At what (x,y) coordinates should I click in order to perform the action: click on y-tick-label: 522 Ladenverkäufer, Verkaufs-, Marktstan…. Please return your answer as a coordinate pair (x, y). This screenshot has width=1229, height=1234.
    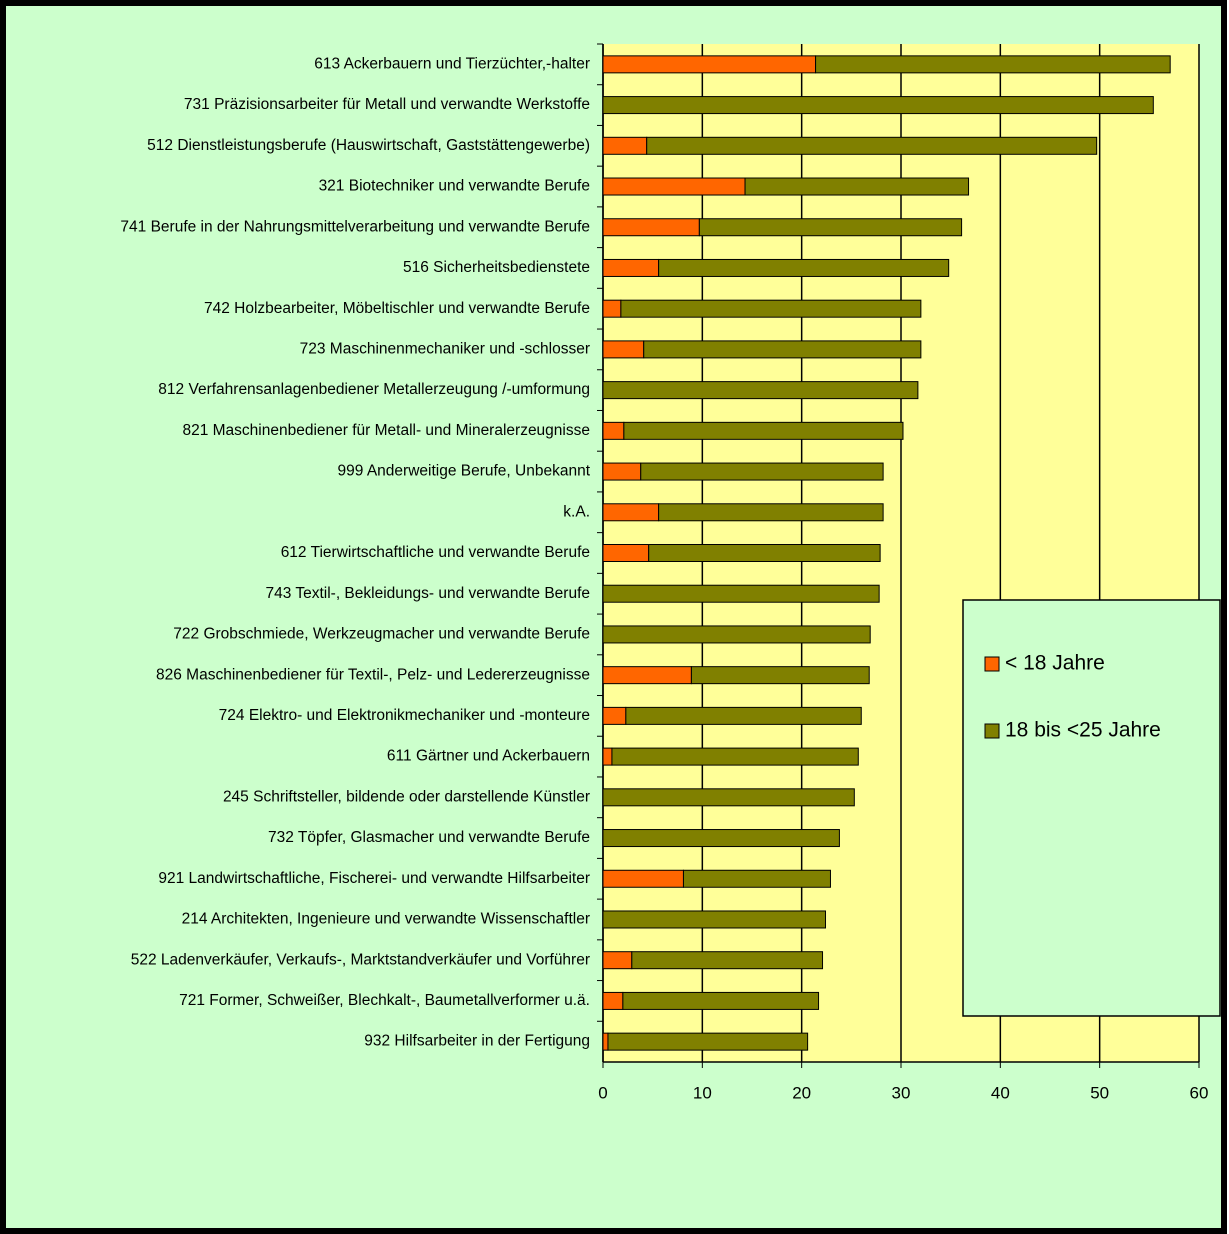
    Looking at the image, I should click on (360, 959).